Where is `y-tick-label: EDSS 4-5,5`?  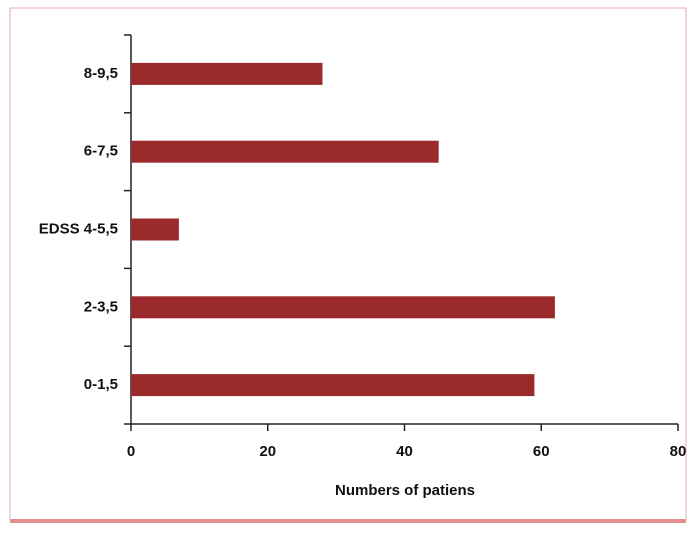
y-tick-label: EDSS 4-5,5 is located at coordinates (78, 228).